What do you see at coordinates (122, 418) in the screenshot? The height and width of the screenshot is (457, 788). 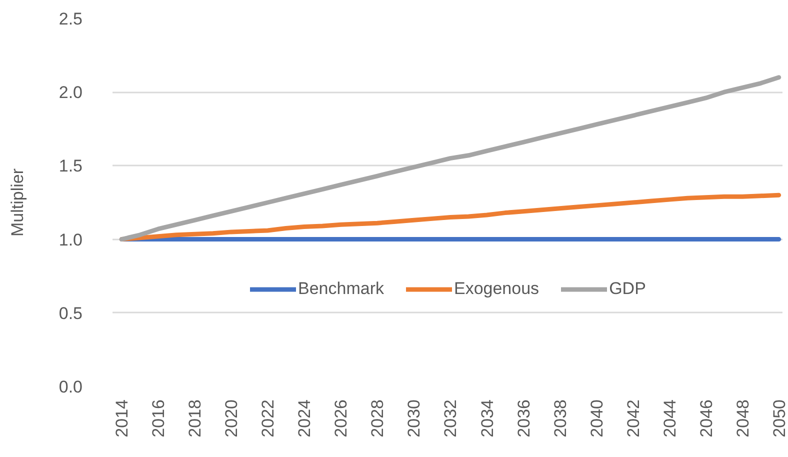 I see `x-tick-label: 2014` at bounding box center [122, 418].